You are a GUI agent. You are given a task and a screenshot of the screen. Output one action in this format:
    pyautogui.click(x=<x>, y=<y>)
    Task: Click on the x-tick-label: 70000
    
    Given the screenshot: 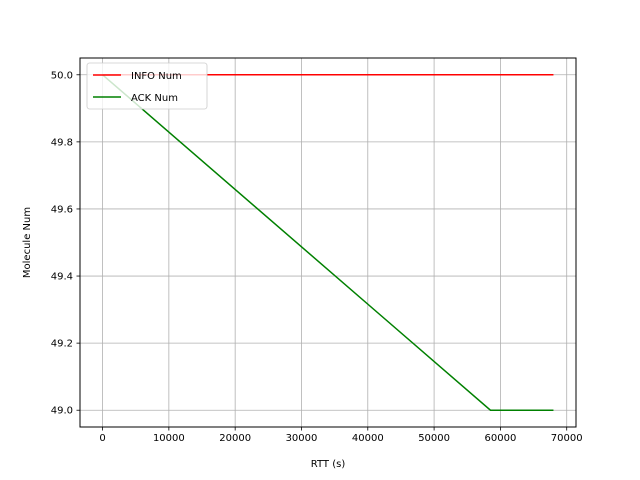 What is the action you would take?
    pyautogui.click(x=567, y=438)
    